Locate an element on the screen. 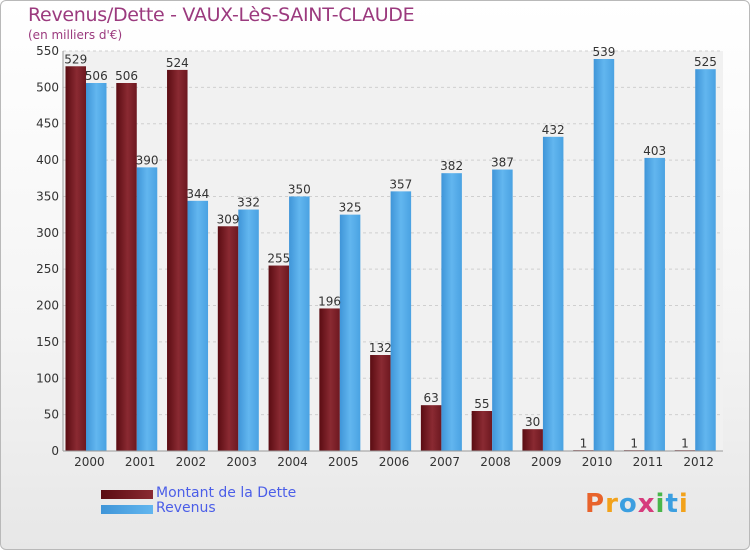 This screenshot has width=750, height=550. data-label-revenus: 387 is located at coordinates (502, 163).